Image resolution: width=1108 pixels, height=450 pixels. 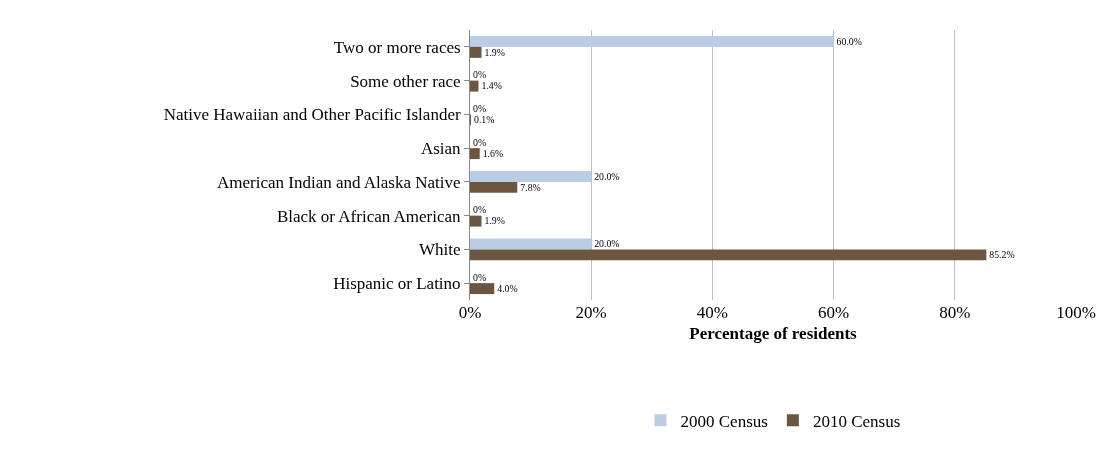 What do you see at coordinates (339, 182) in the screenshot?
I see `y-tick-label: American Indian and Alaska Native` at bounding box center [339, 182].